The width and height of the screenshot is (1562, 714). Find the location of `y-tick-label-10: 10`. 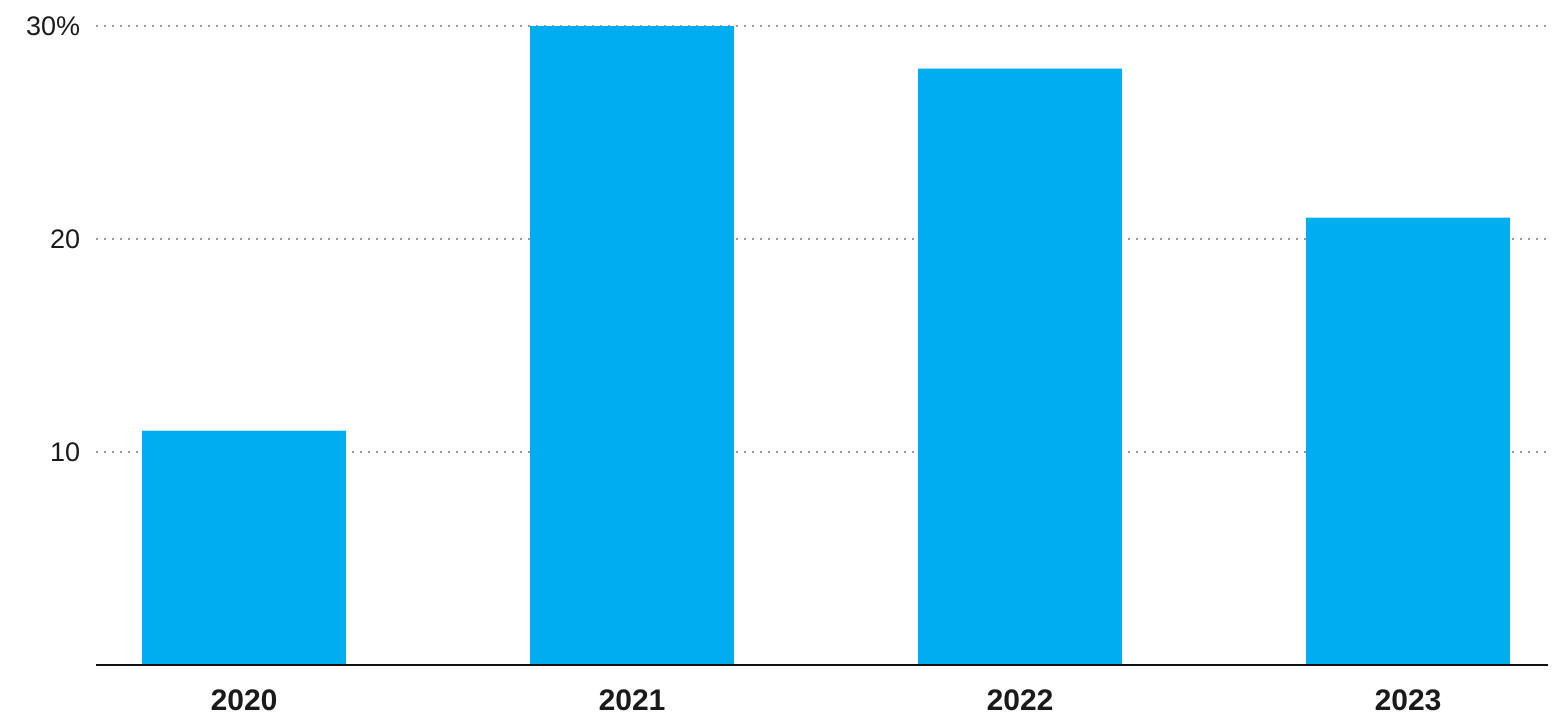

y-tick-label-10: 10 is located at coordinates (65, 452).